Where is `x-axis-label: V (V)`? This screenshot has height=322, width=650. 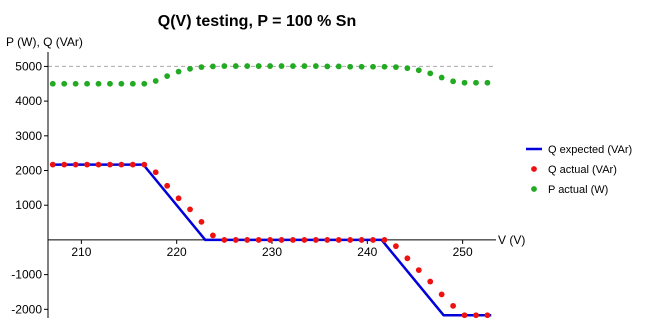
x-axis-label: V (V) is located at coordinates (511, 240).